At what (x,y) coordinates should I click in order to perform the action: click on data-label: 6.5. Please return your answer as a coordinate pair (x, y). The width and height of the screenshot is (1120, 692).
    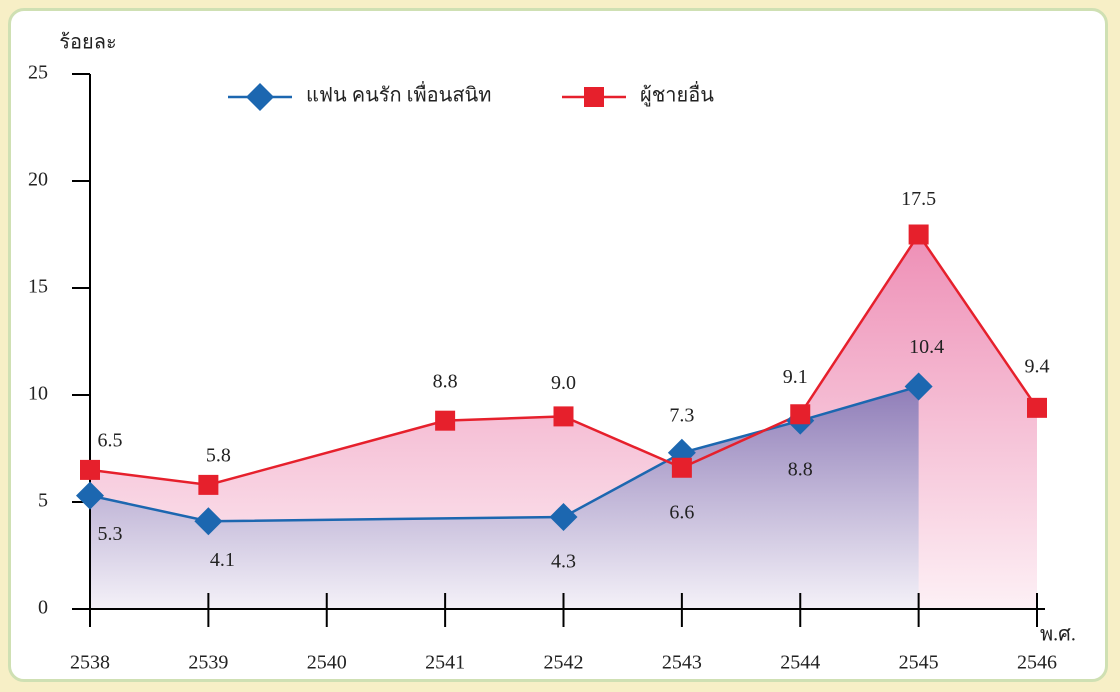
    Looking at the image, I should click on (110, 440).